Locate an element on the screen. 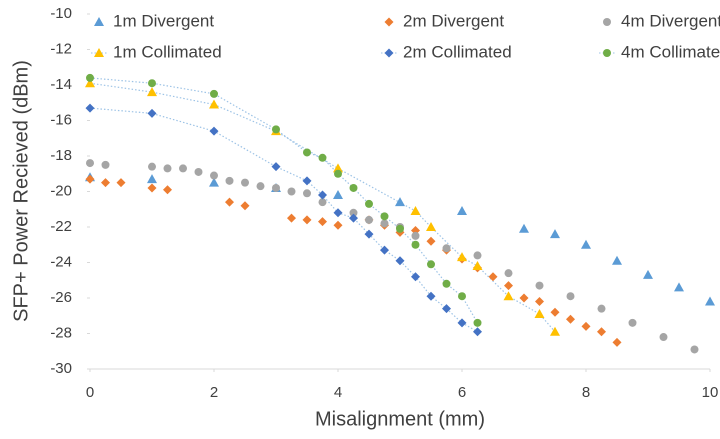  legend-text: 1m Collimated is located at coordinates (167, 51).